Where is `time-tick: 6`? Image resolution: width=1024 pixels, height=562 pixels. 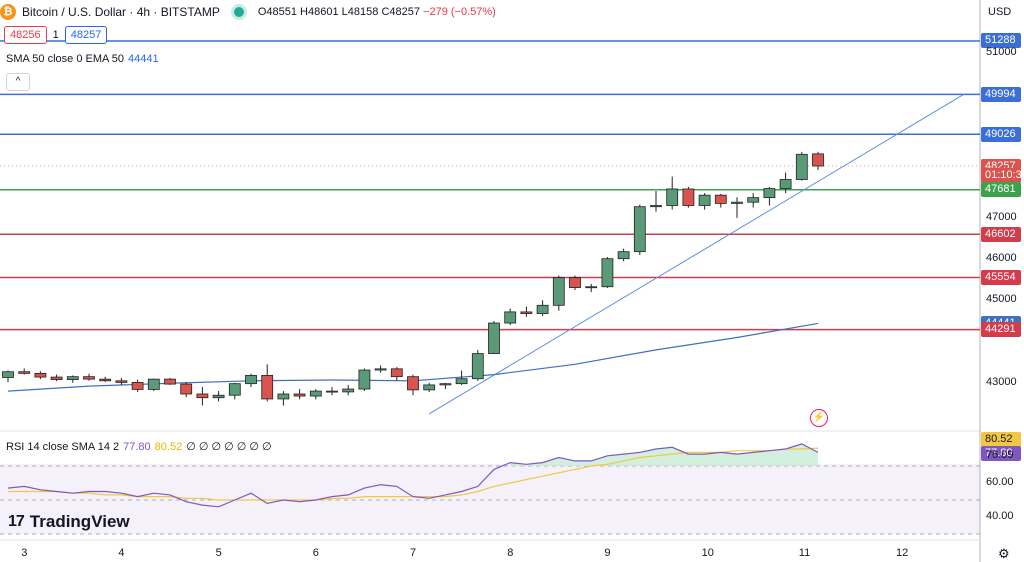 time-tick: 6 is located at coordinates (315, 553).